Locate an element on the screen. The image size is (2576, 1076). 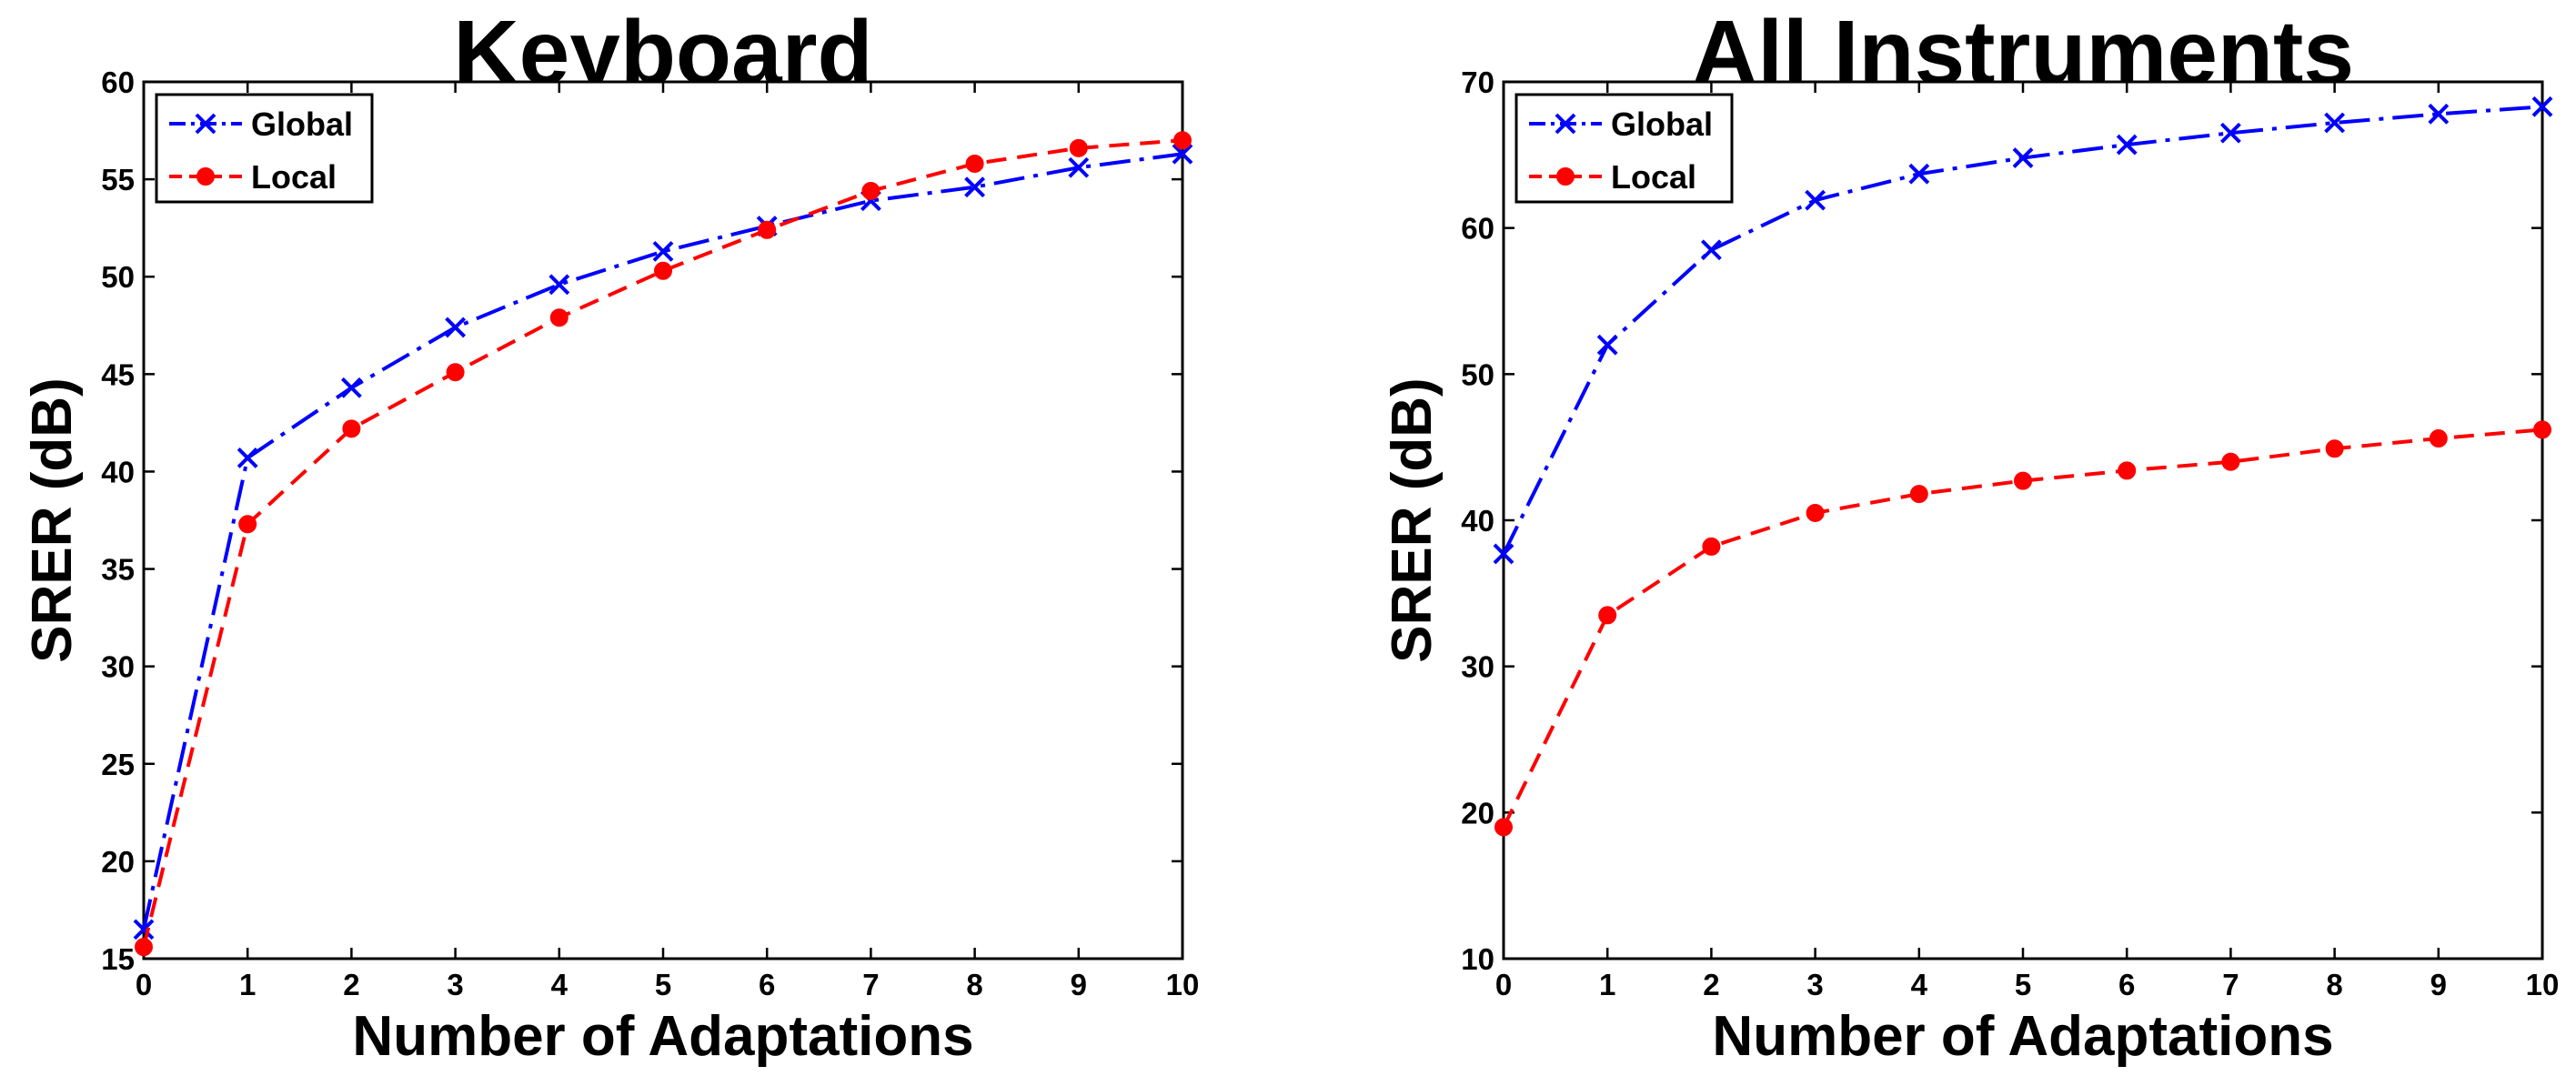
y-tick-label: 10 is located at coordinates (1477, 959).